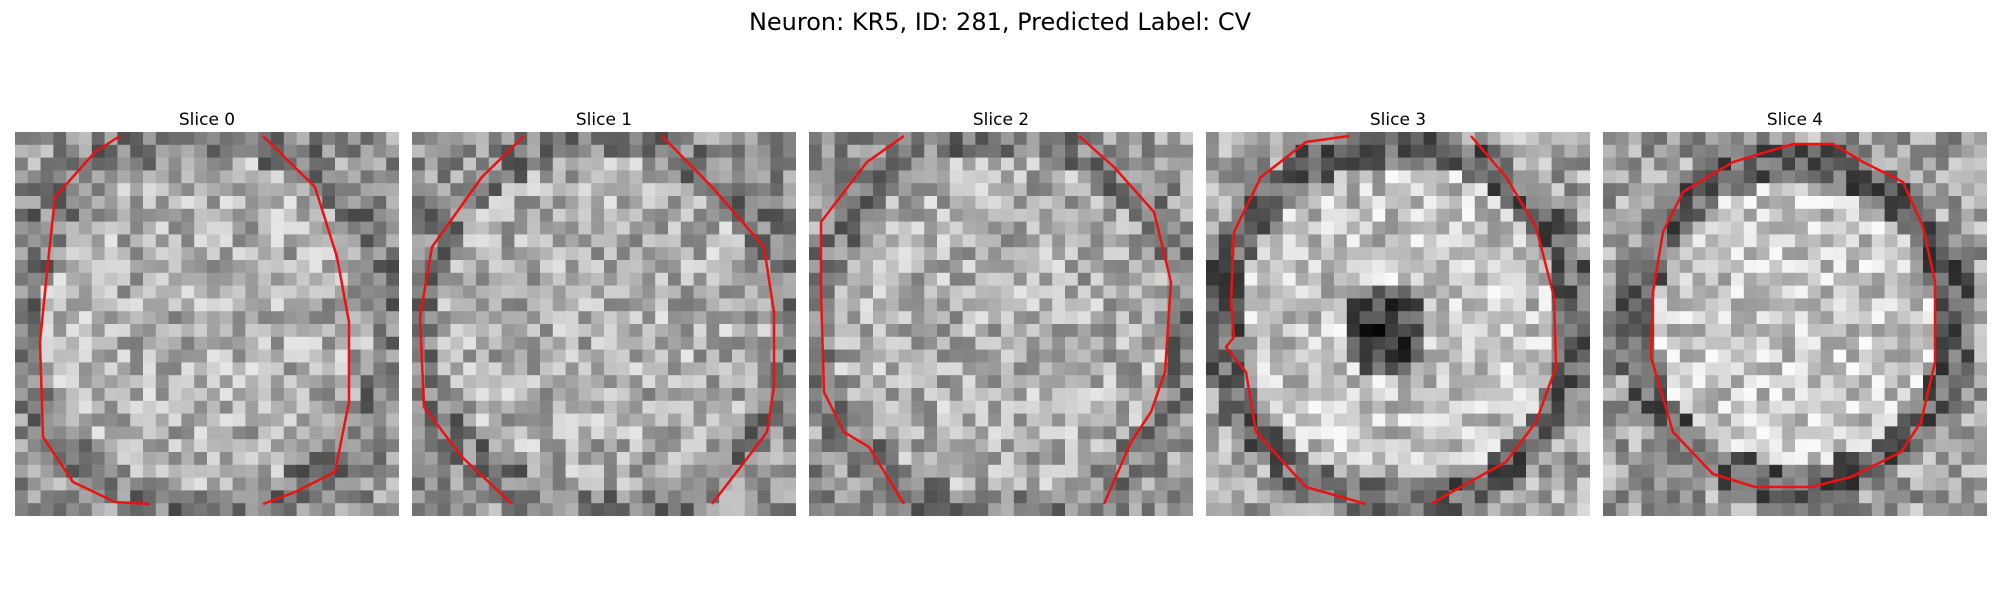 The height and width of the screenshot is (600, 2000). I want to click on slice-panel-1: Slice 1, so click(604, 312).